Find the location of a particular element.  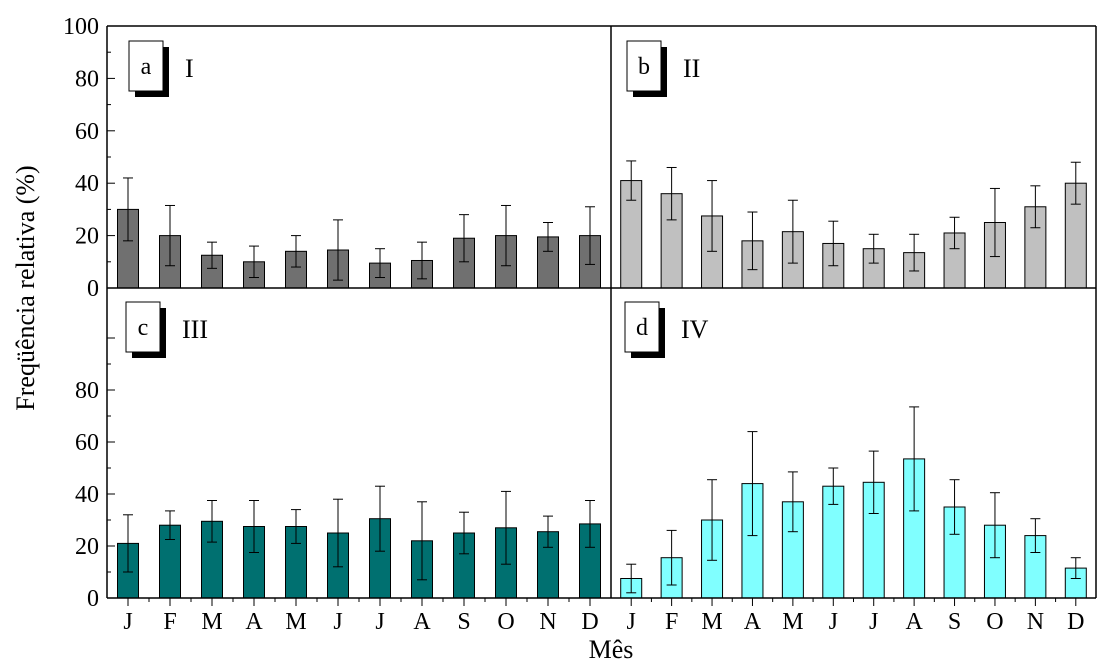

panel-roman-c: III is located at coordinates (195, 329).